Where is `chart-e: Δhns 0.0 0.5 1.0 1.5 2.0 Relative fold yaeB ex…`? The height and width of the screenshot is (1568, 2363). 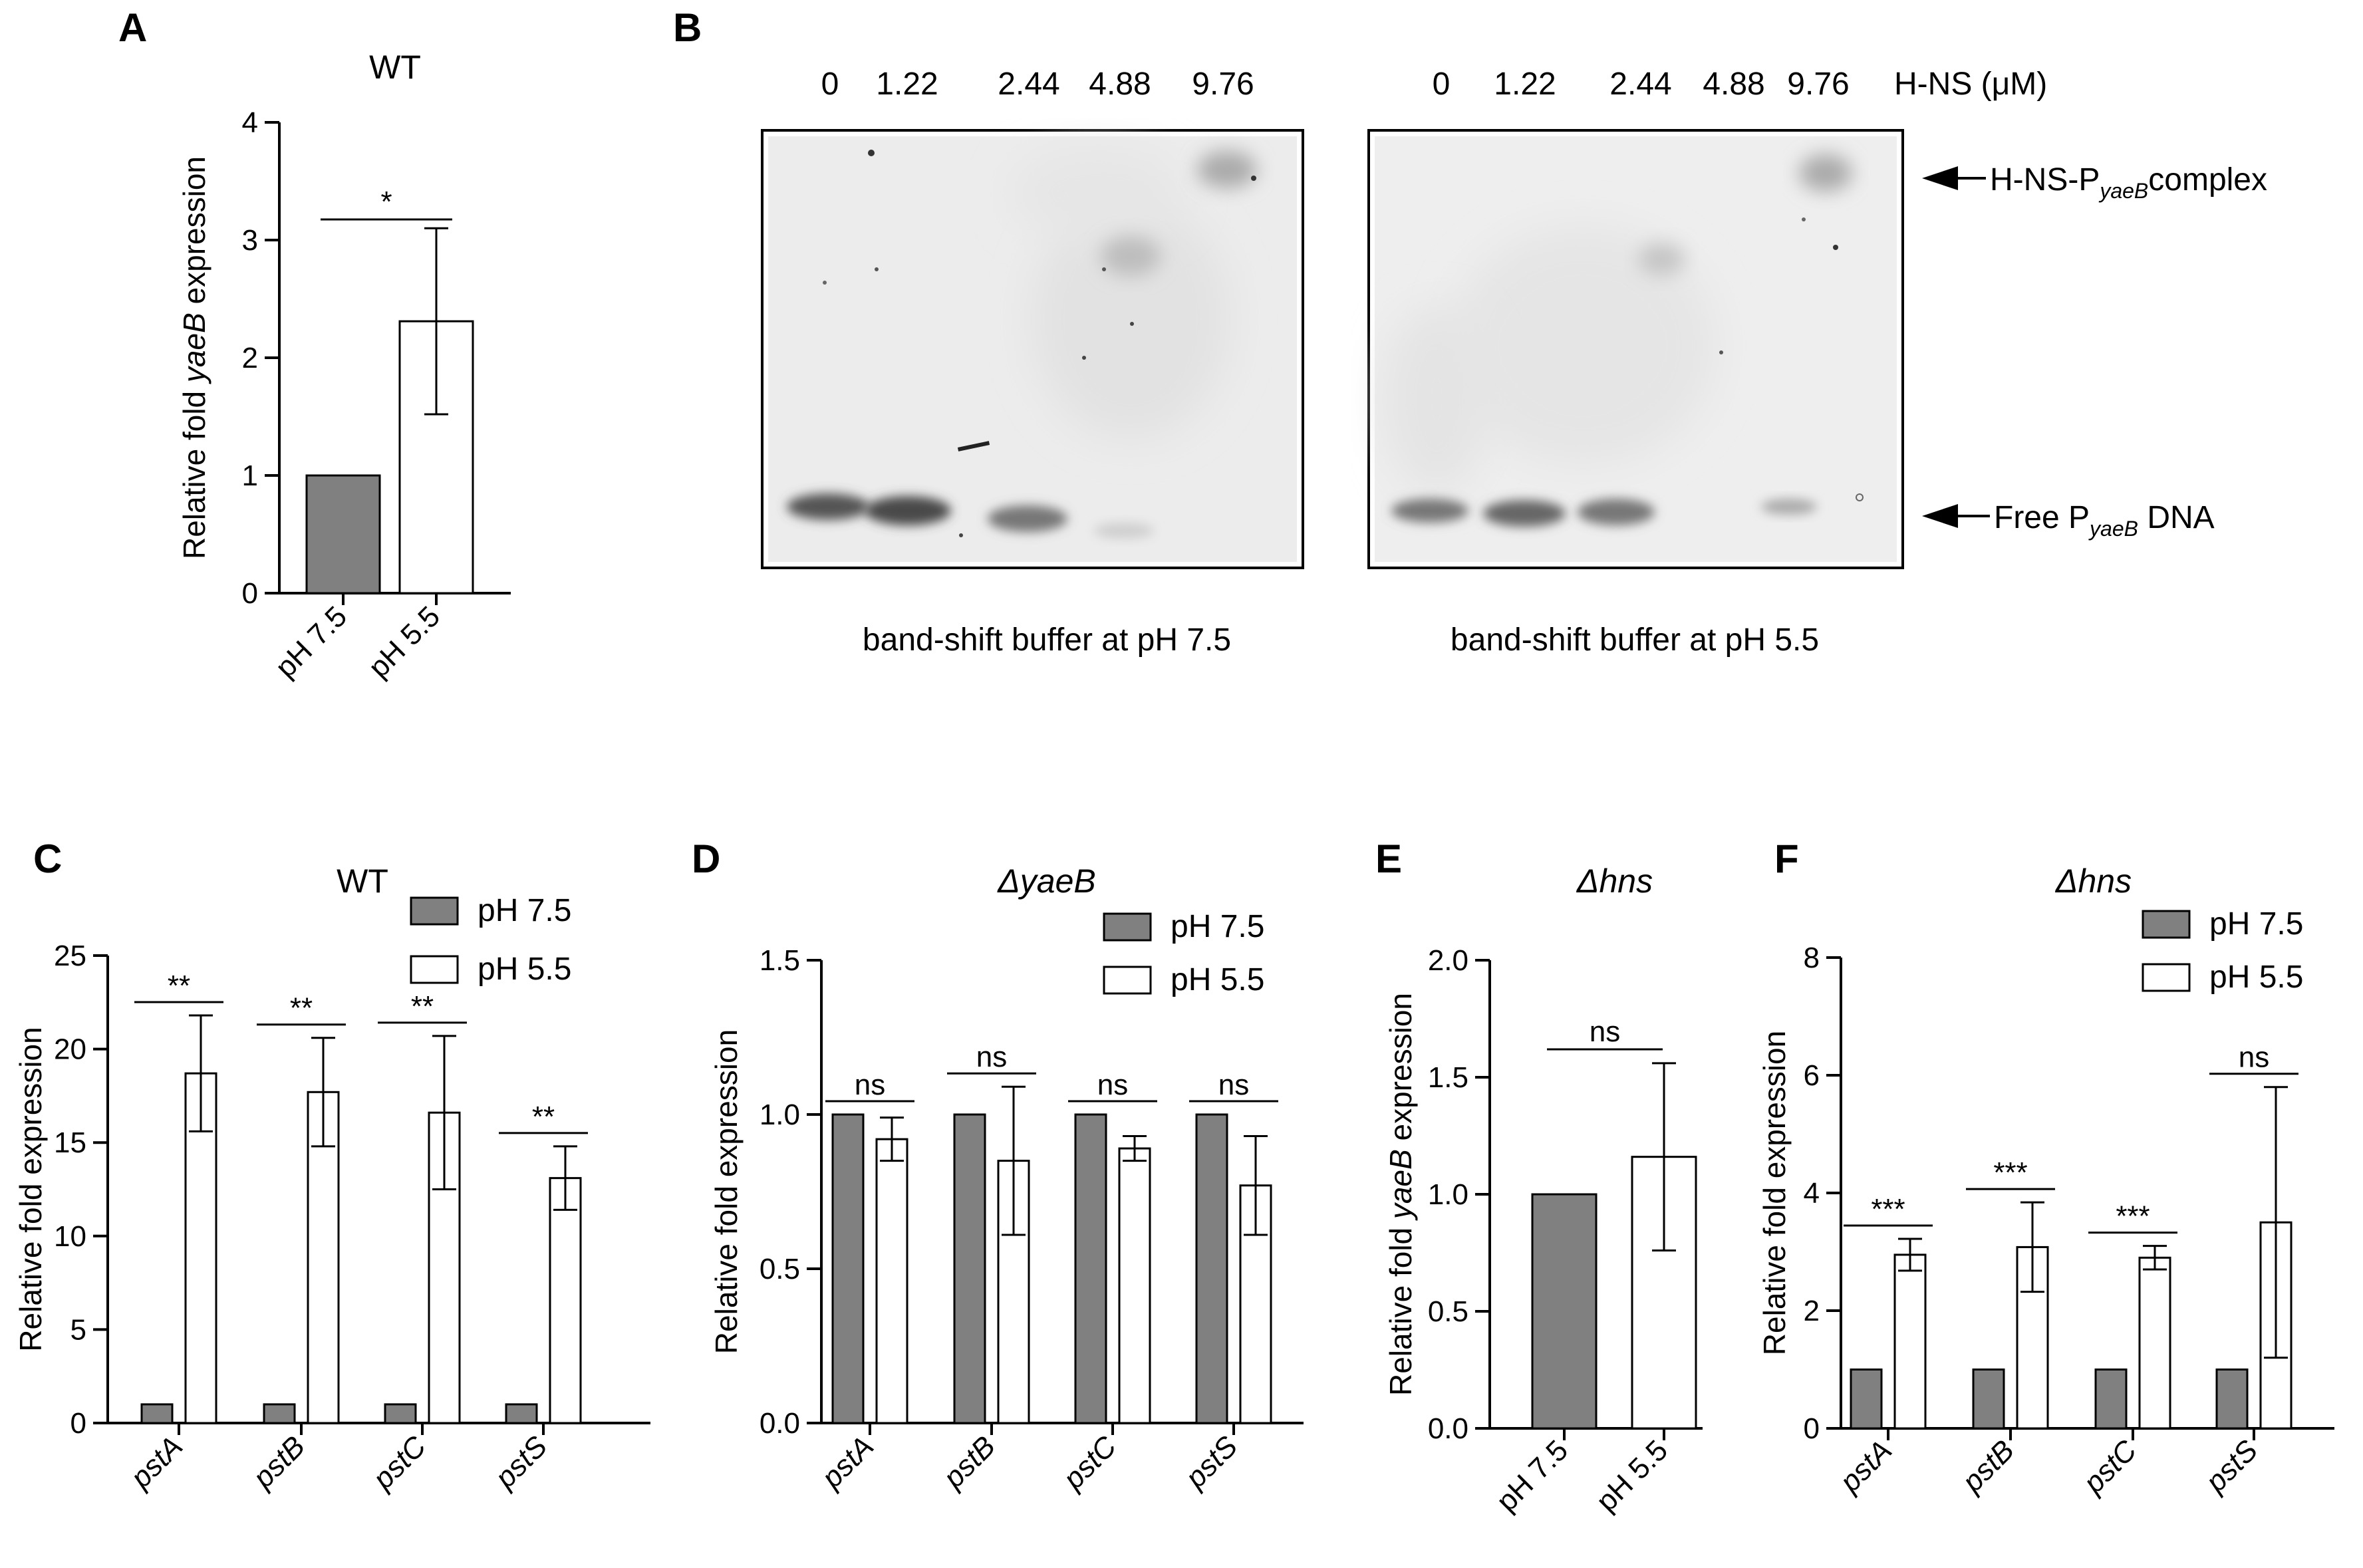
chart-e: Δhns 0.0 0.5 1.0 1.5 2.0 Relative fold yaeB ex… is located at coordinates (1543, 1190).